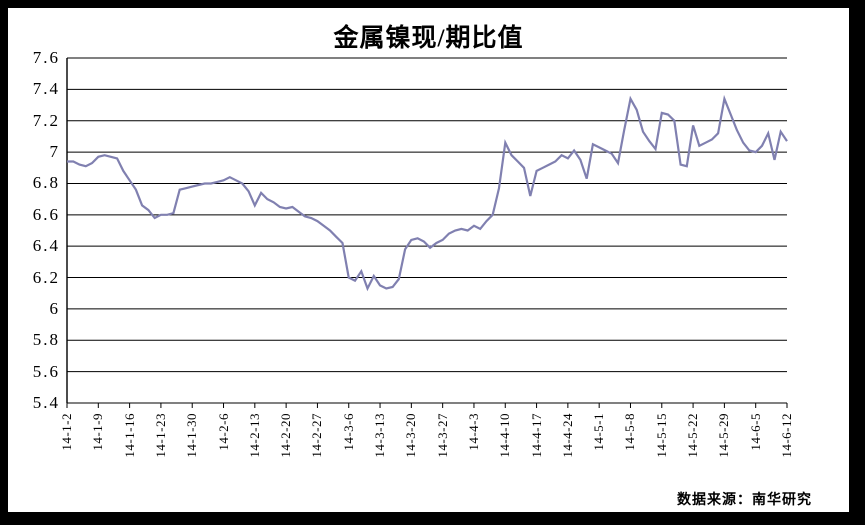  I want to click on x-axis-label-14-1-30: 14-1-30, so click(192, 435).